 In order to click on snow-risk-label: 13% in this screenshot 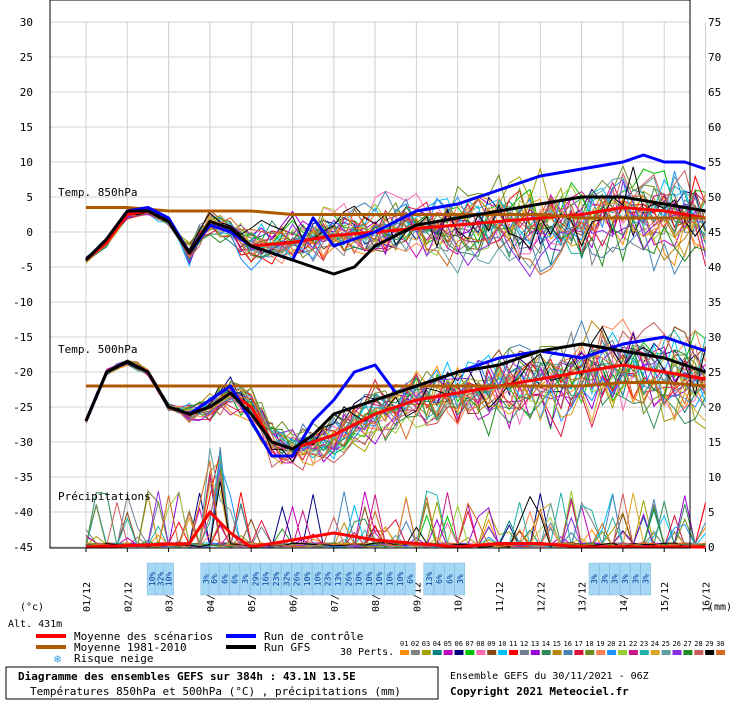, I will do `click(338, 579)`.